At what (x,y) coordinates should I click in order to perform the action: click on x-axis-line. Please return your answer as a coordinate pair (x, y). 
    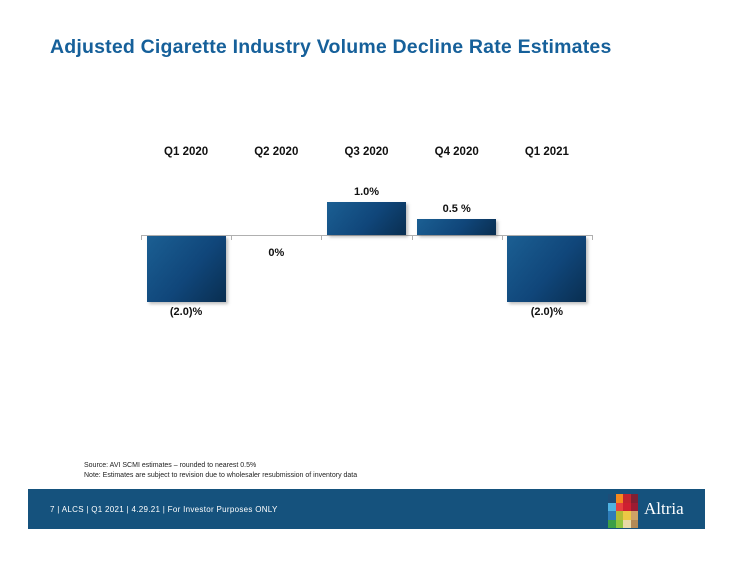
    Looking at the image, I should click on (366, 235).